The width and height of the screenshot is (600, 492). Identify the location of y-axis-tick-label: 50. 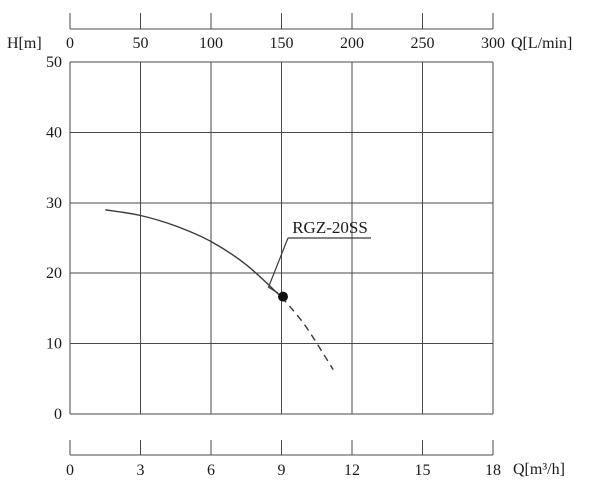
(54, 62).